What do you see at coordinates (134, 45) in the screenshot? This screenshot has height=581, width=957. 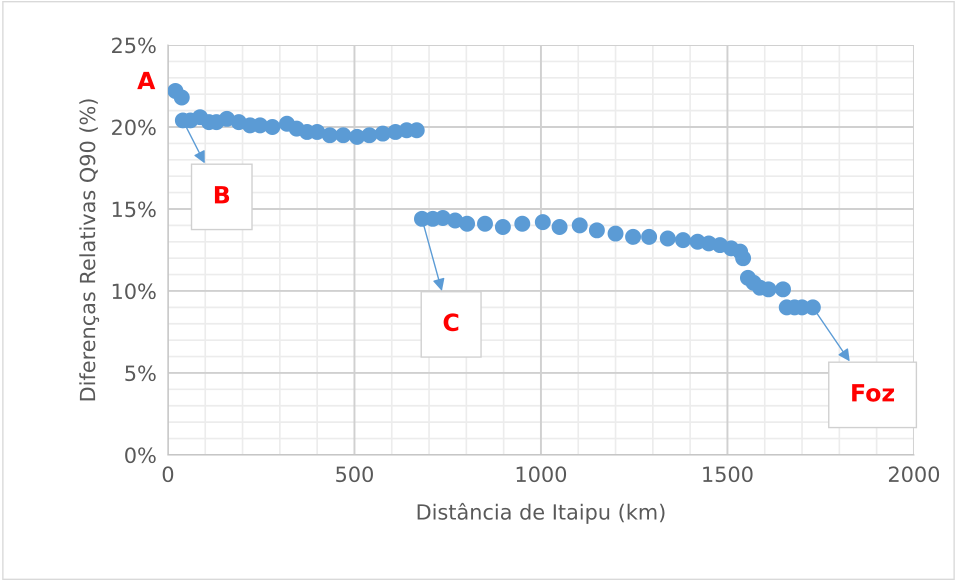 I see `y-tick-label: 25%` at bounding box center [134, 45].